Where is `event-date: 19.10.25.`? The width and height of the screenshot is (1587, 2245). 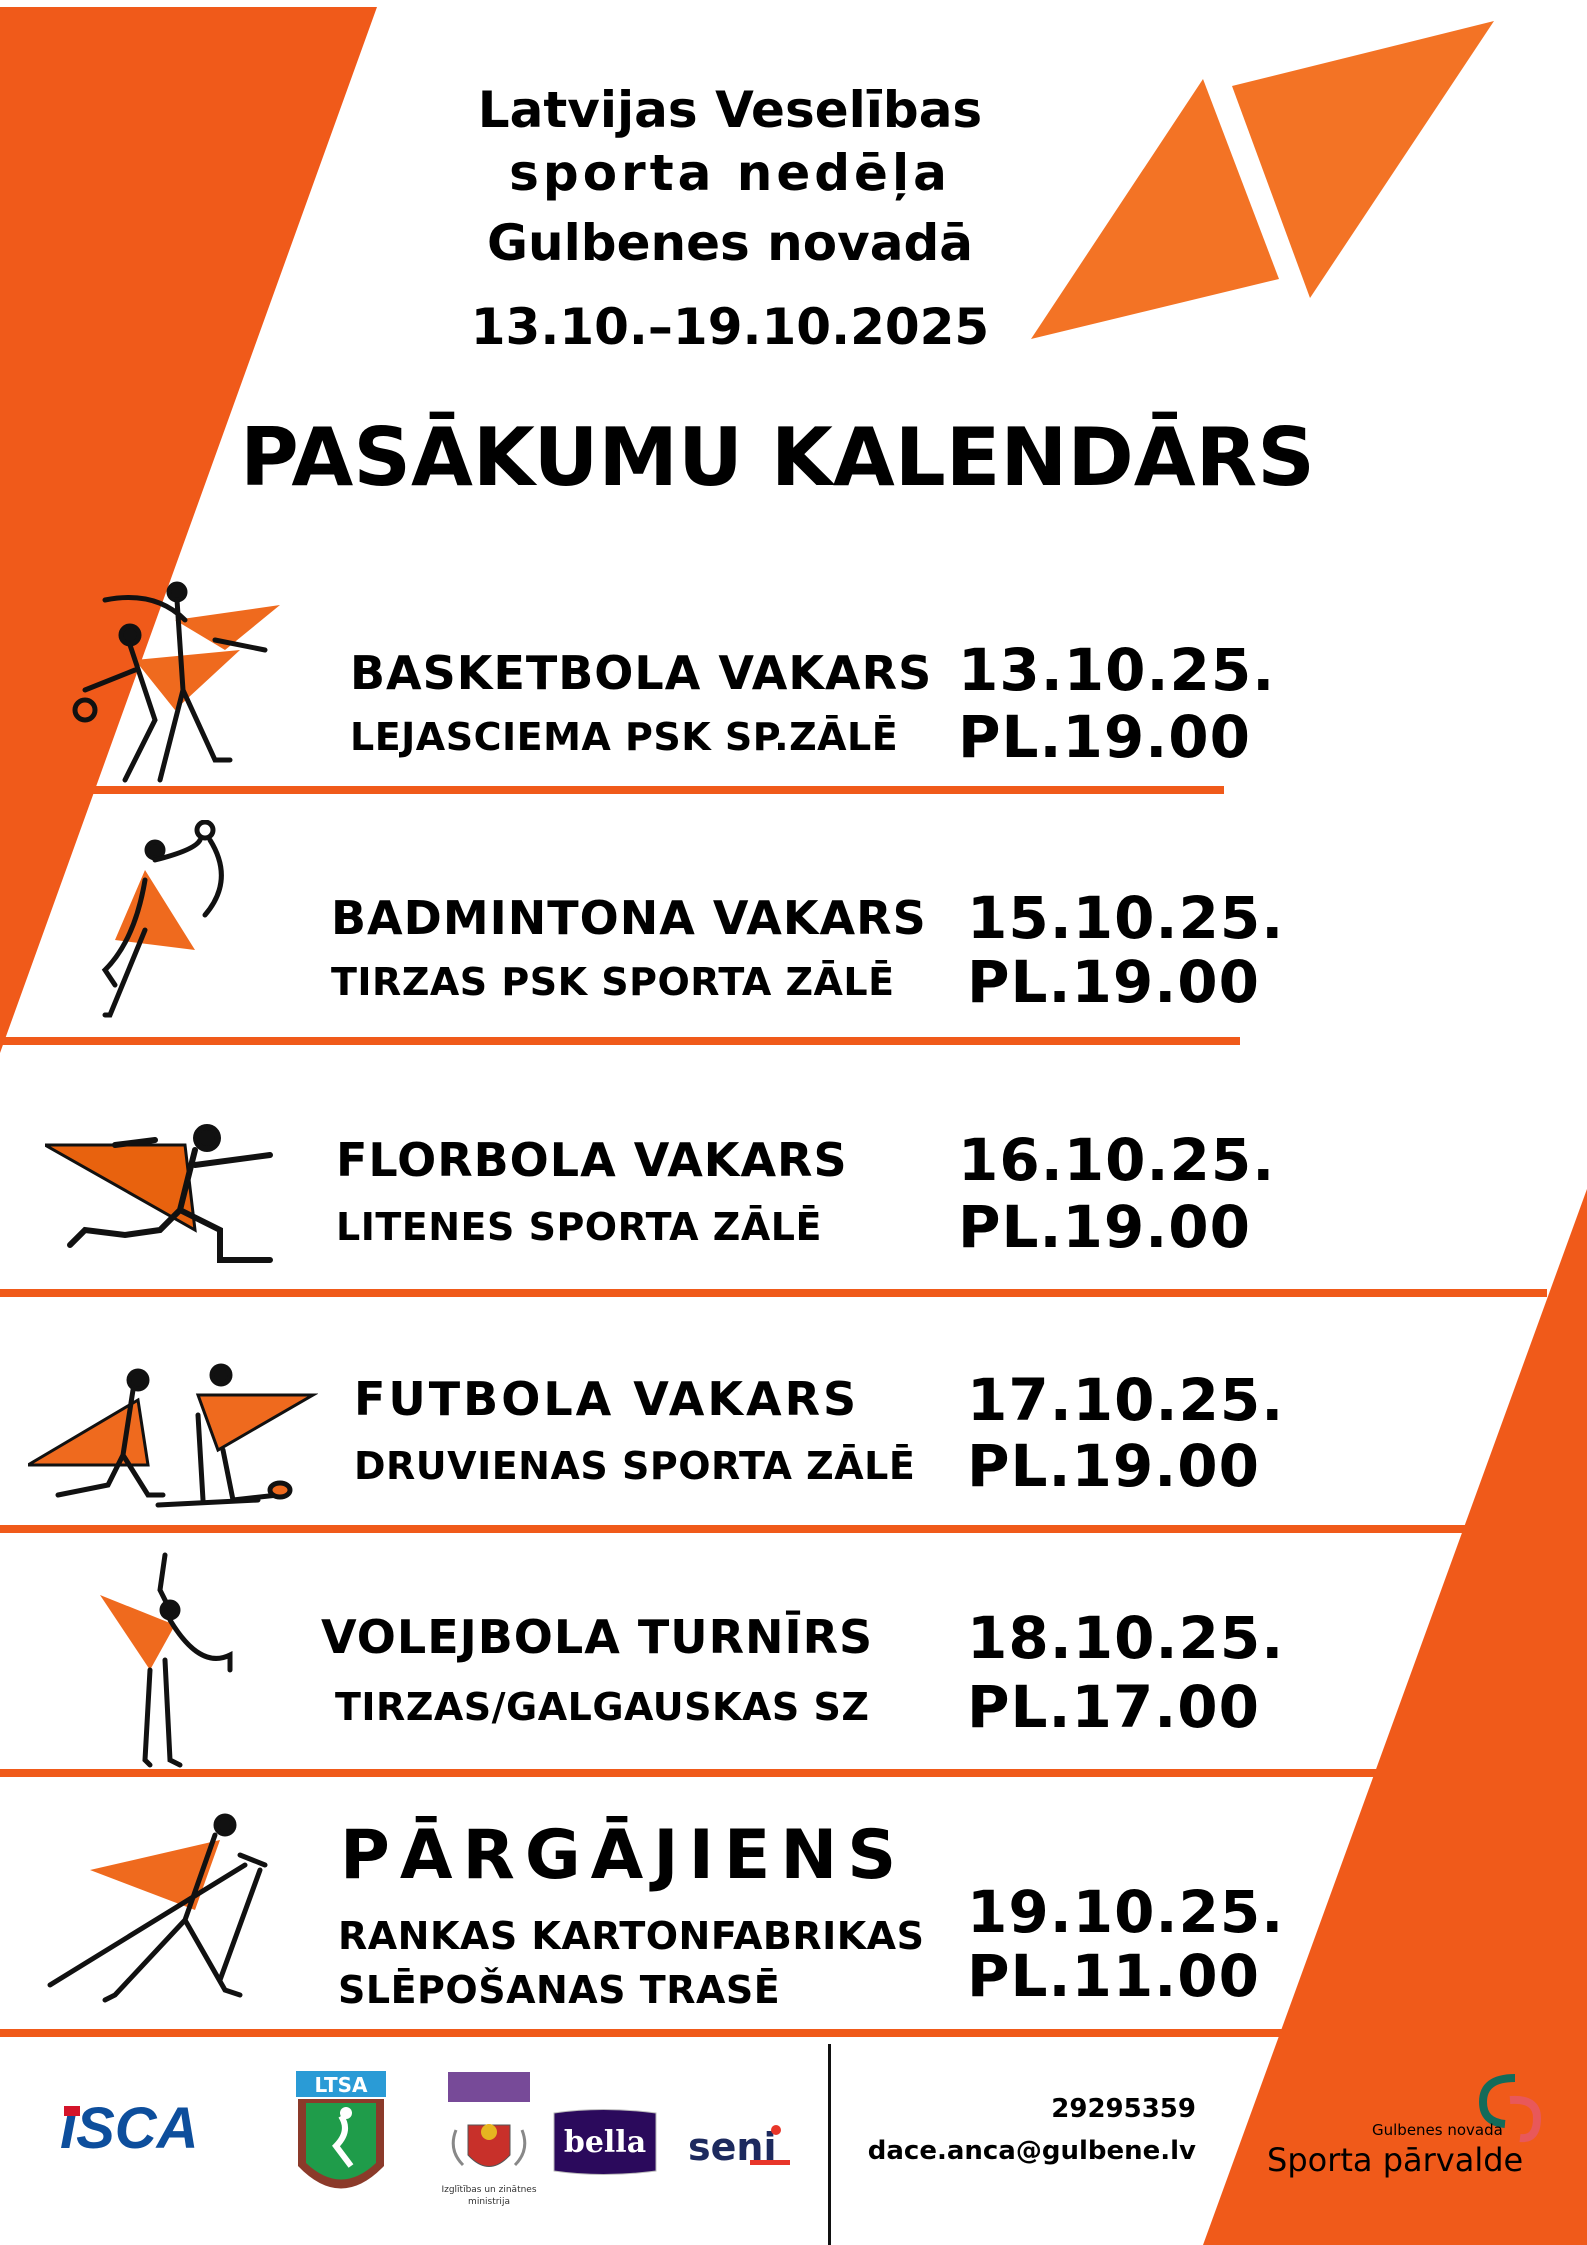 event-date: 19.10.25. is located at coordinates (1126, 1912).